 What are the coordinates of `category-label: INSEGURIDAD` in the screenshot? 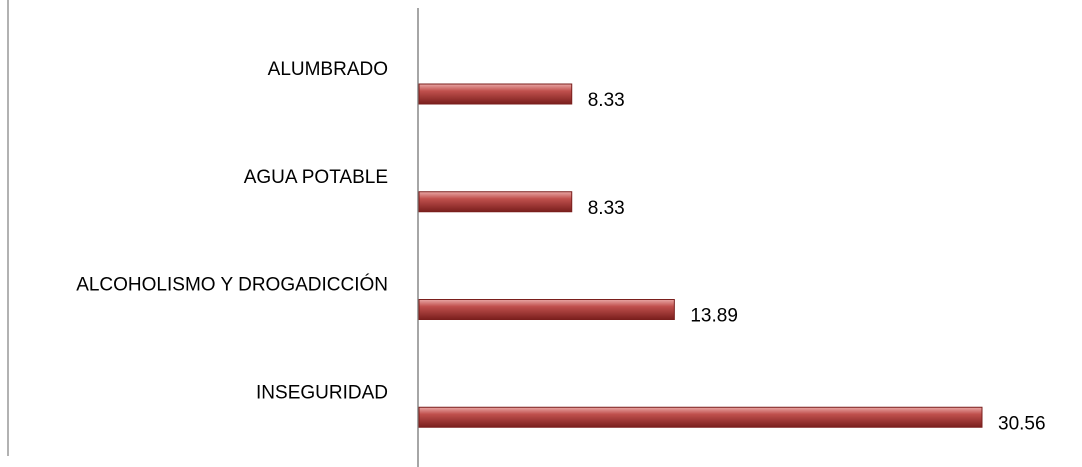 It's located at (322, 392).